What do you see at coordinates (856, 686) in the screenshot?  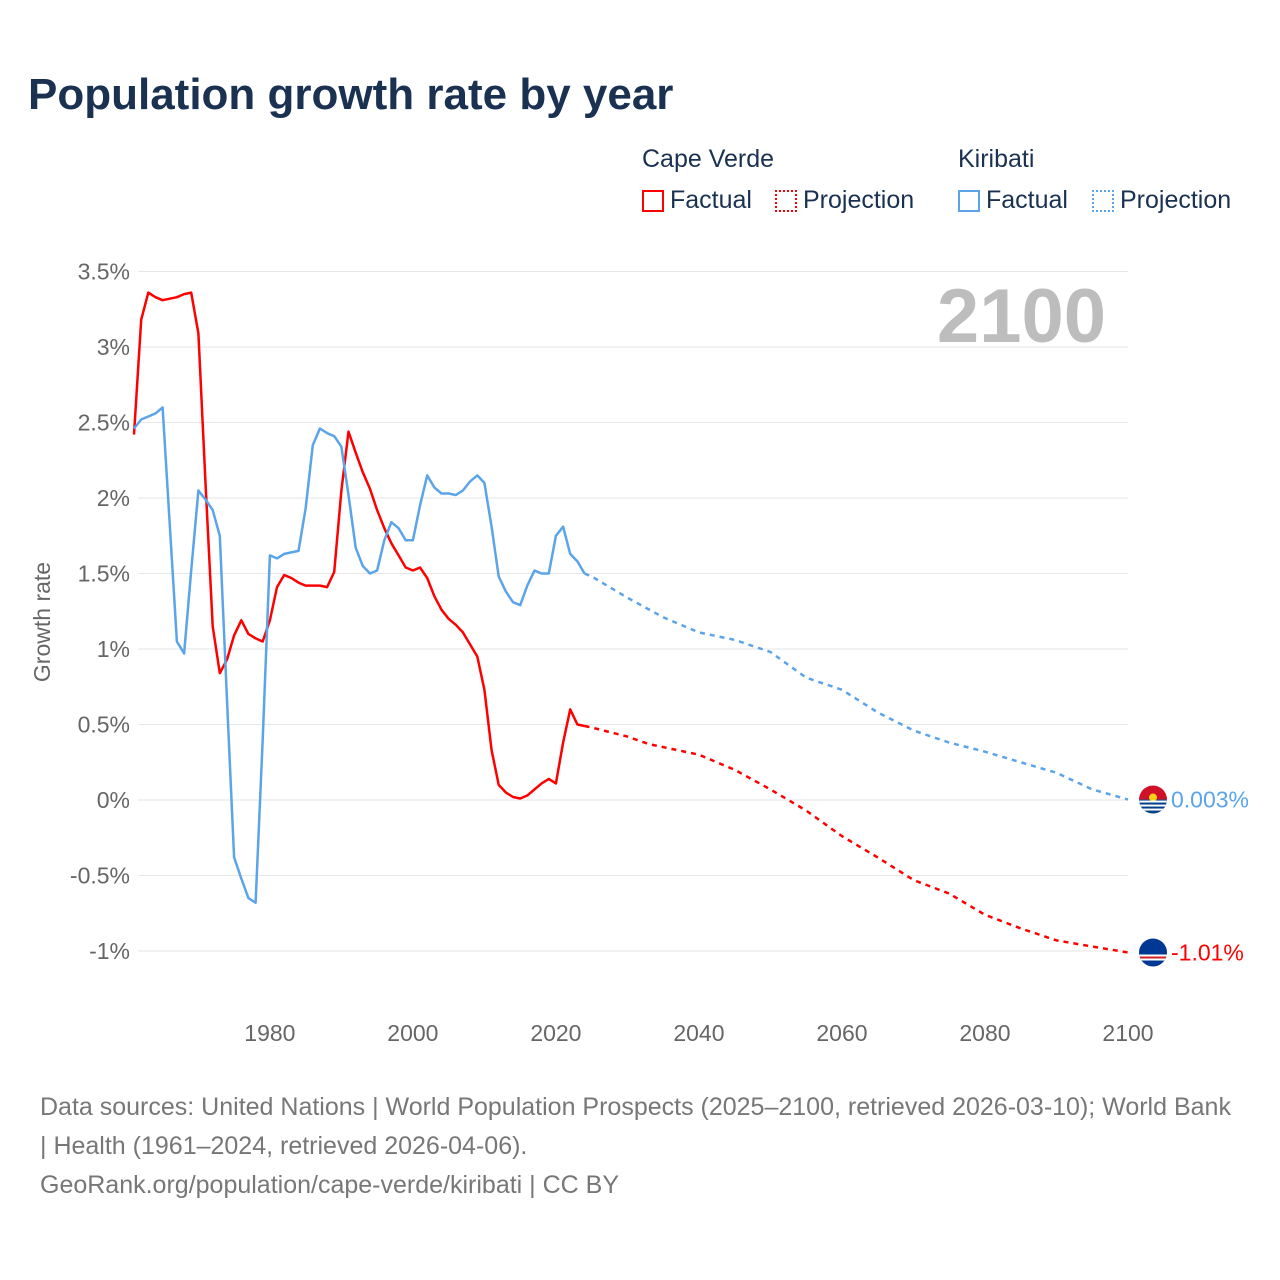 I see `series-kiribati-projection` at bounding box center [856, 686].